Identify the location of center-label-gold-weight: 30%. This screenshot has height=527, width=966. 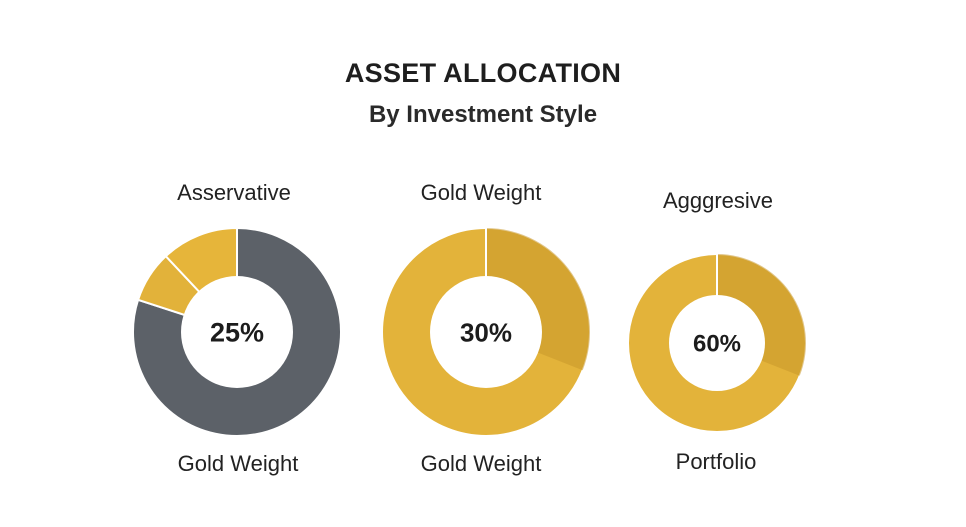
(486, 332).